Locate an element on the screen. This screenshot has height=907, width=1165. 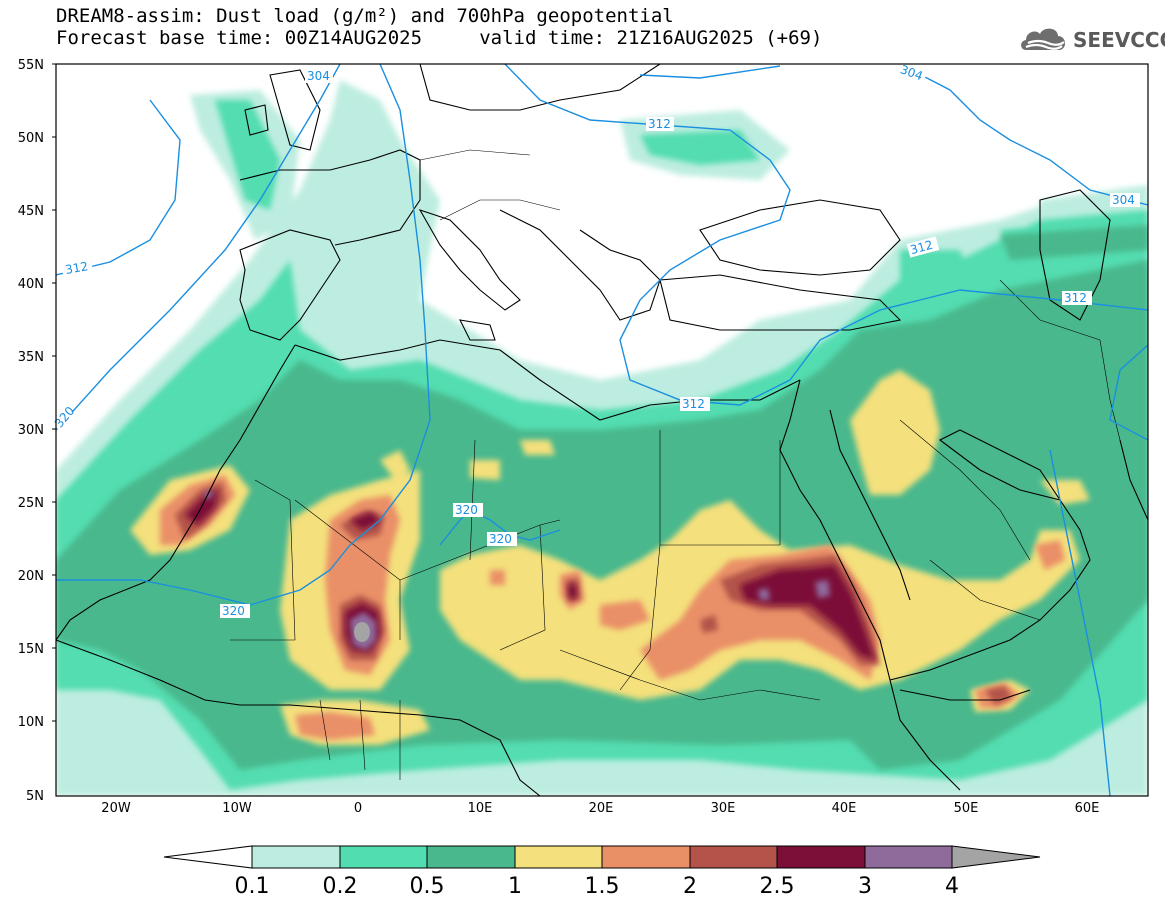
lat-label: 15N is located at coordinates (31, 649).